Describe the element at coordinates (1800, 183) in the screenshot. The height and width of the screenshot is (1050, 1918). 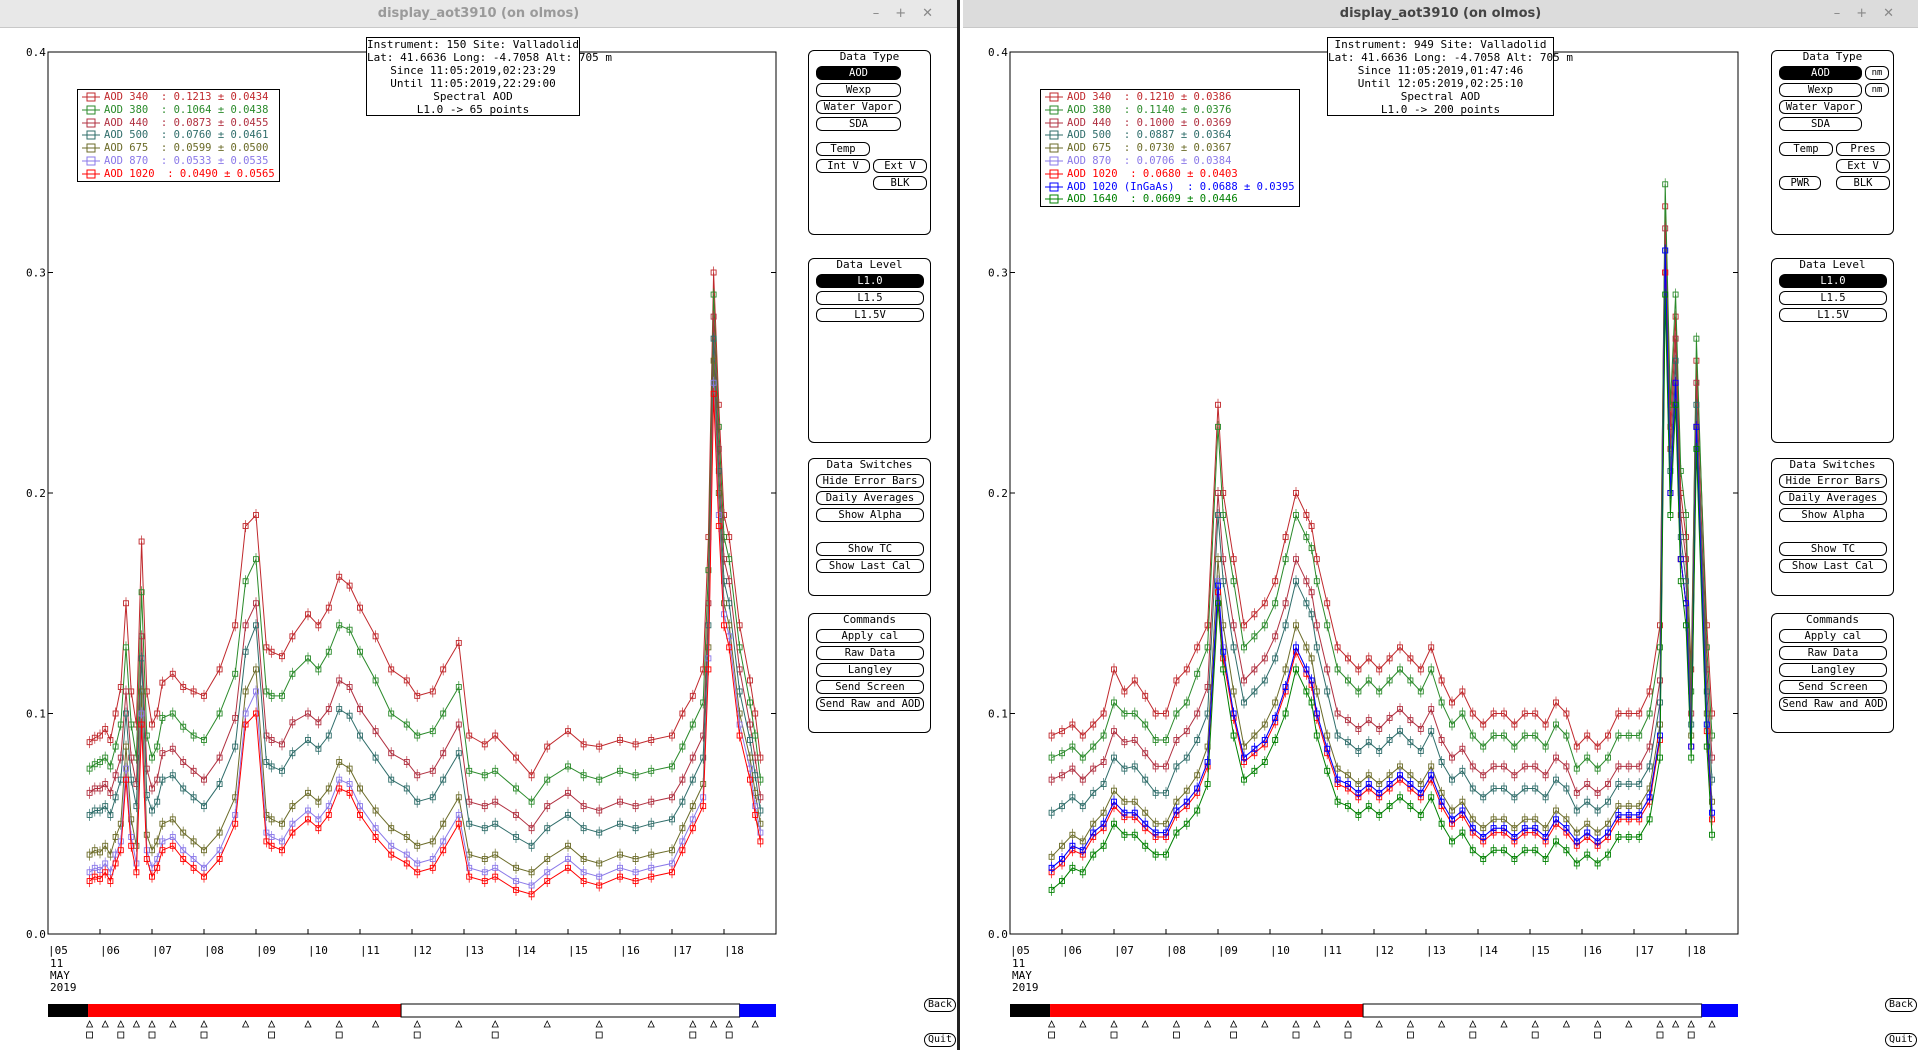
I see `pwr-button: PWR` at that location.